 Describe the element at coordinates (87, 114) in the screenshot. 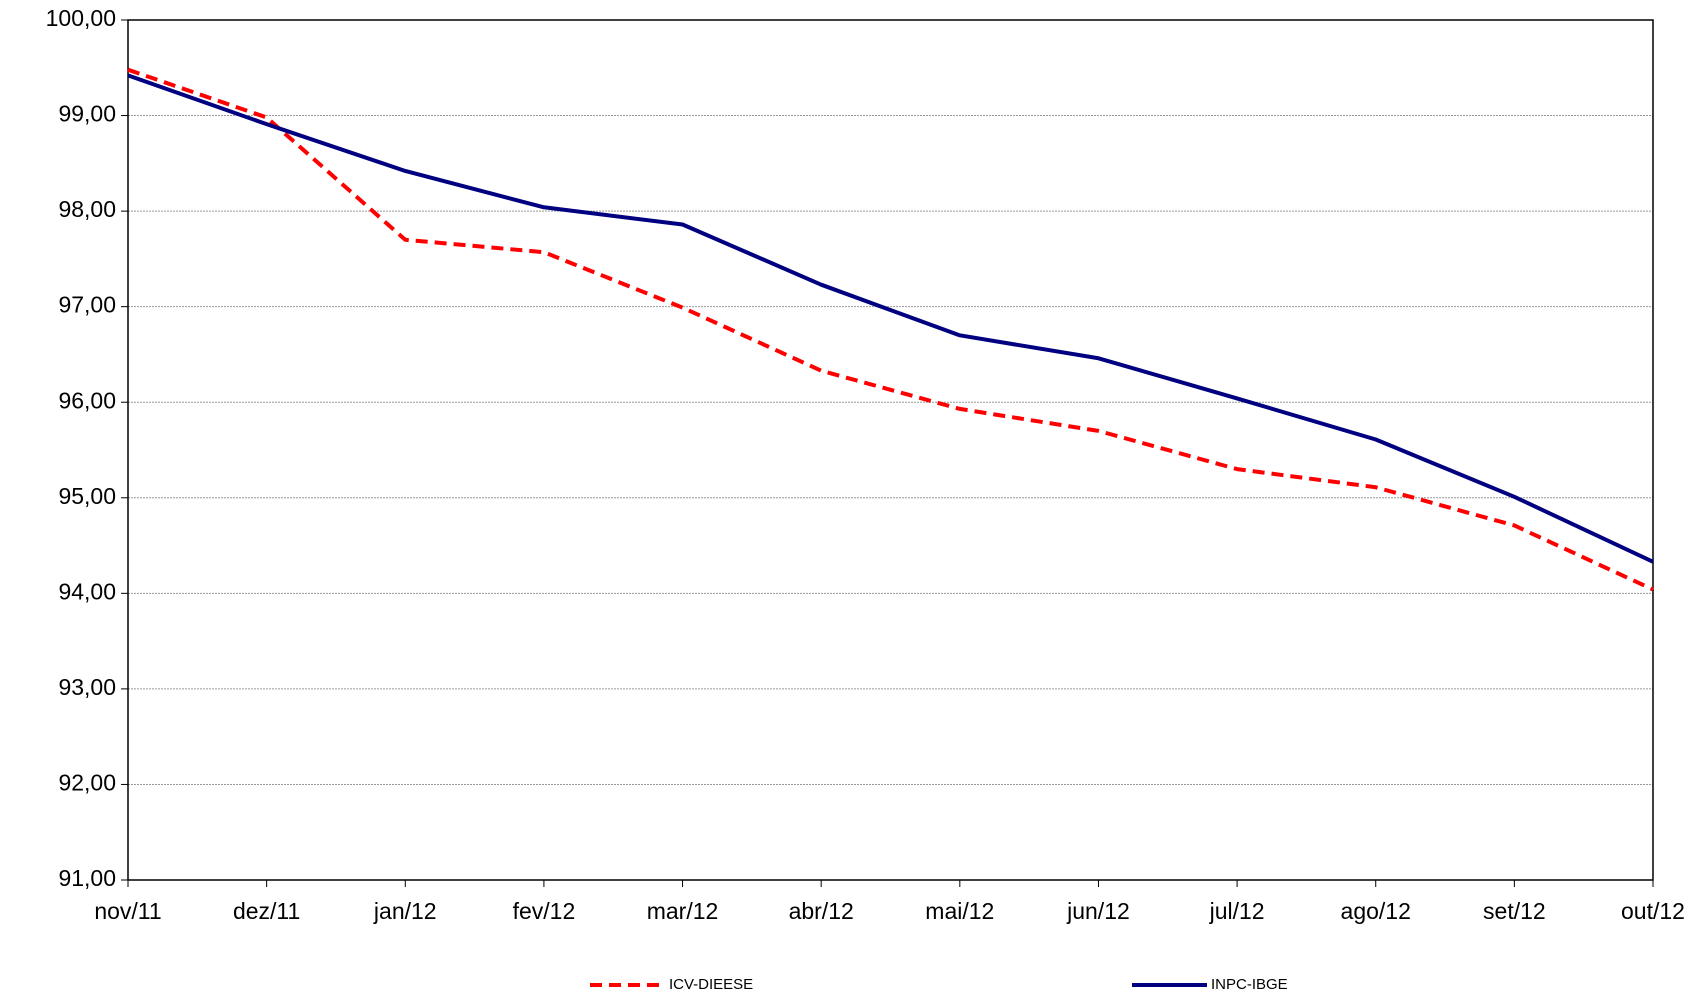

I see `y-tick-label: 99,00` at that location.